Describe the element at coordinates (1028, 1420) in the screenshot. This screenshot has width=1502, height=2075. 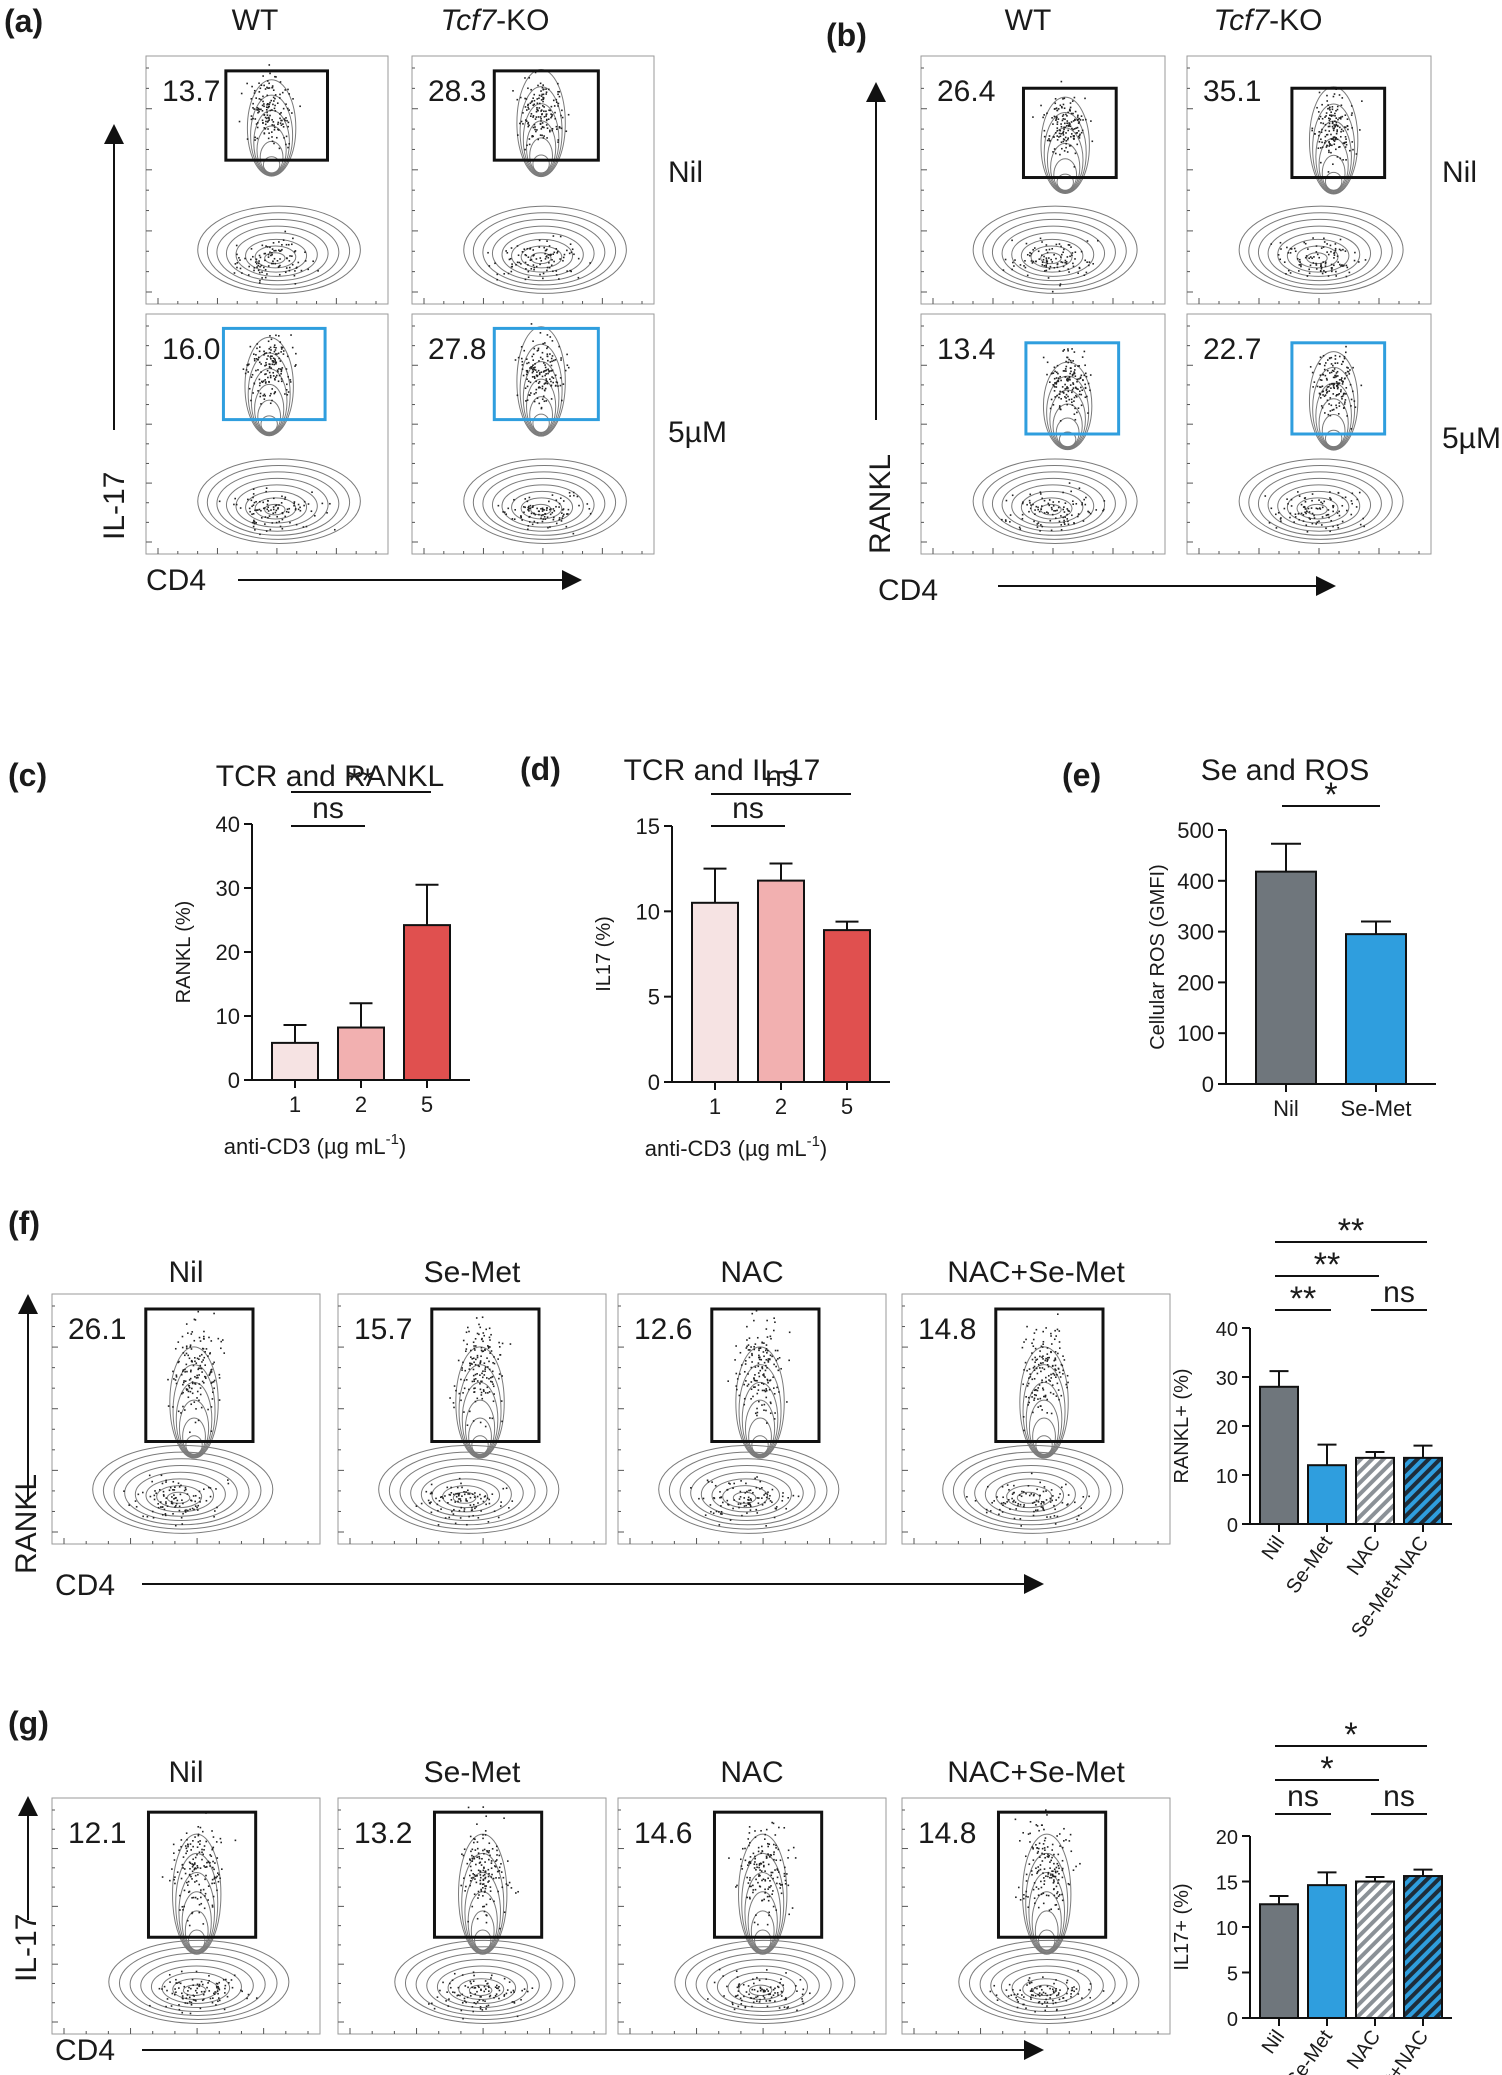
I see `event-dots` at that location.